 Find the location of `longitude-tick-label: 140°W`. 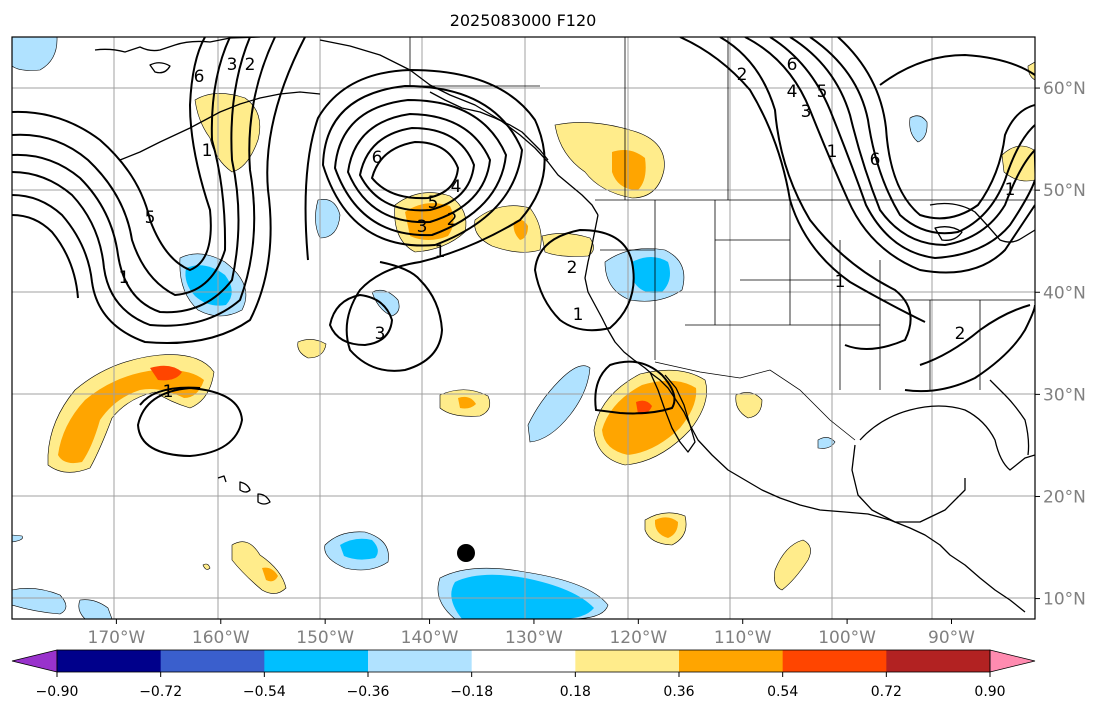

longitude-tick-label: 140°W is located at coordinates (430, 638).